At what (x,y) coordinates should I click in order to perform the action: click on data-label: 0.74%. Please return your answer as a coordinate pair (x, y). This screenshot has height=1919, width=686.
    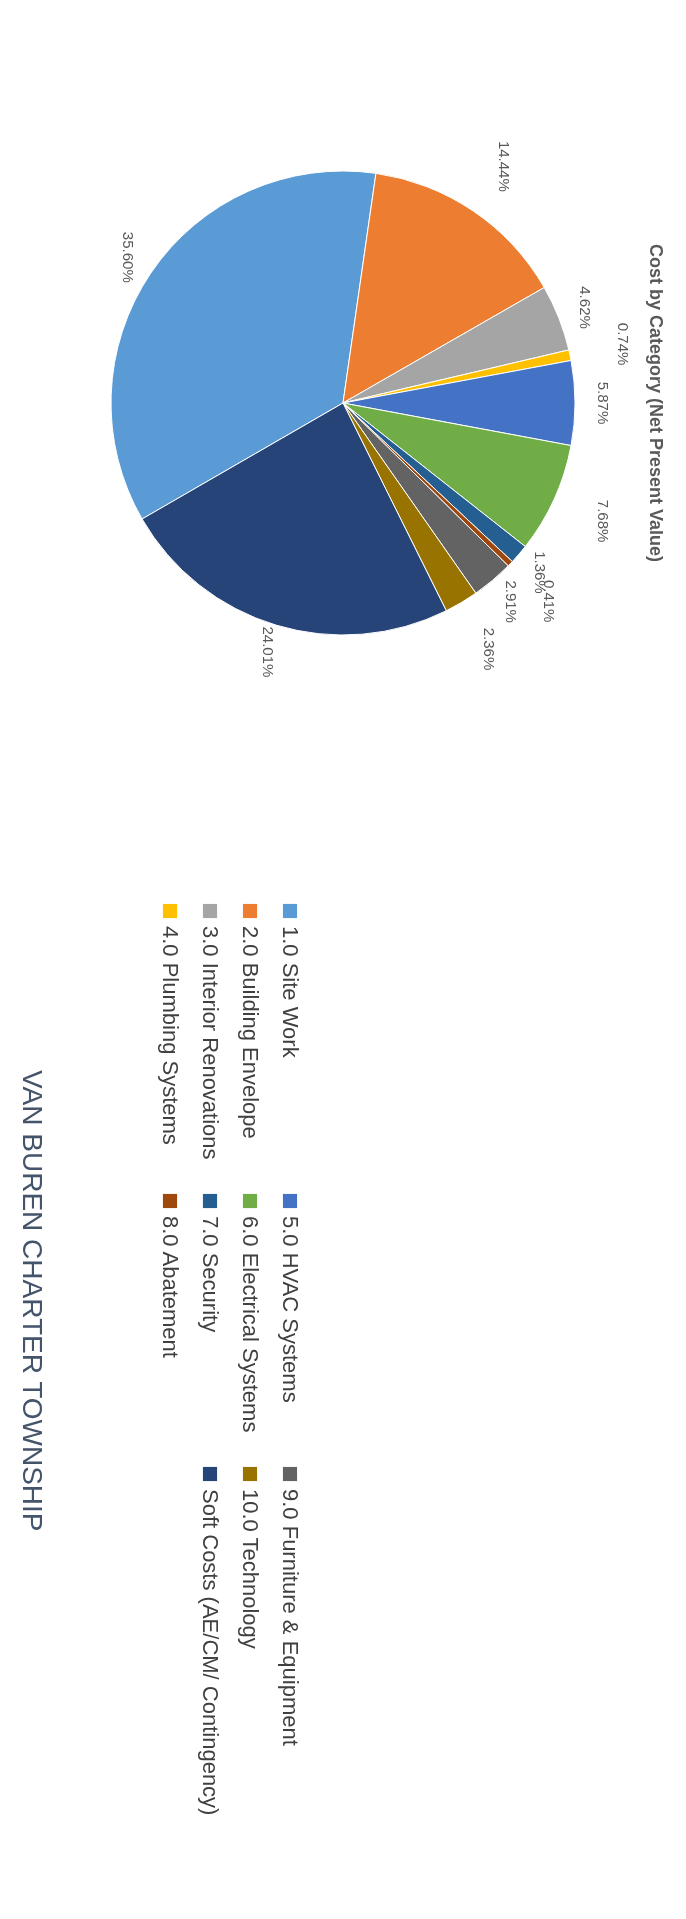
    Looking at the image, I should click on (623, 344).